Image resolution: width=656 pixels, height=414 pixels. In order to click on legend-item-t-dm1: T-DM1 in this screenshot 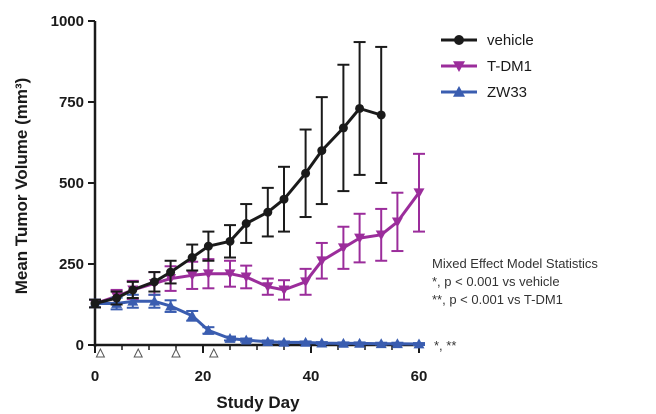, I will do `click(486, 66)`.